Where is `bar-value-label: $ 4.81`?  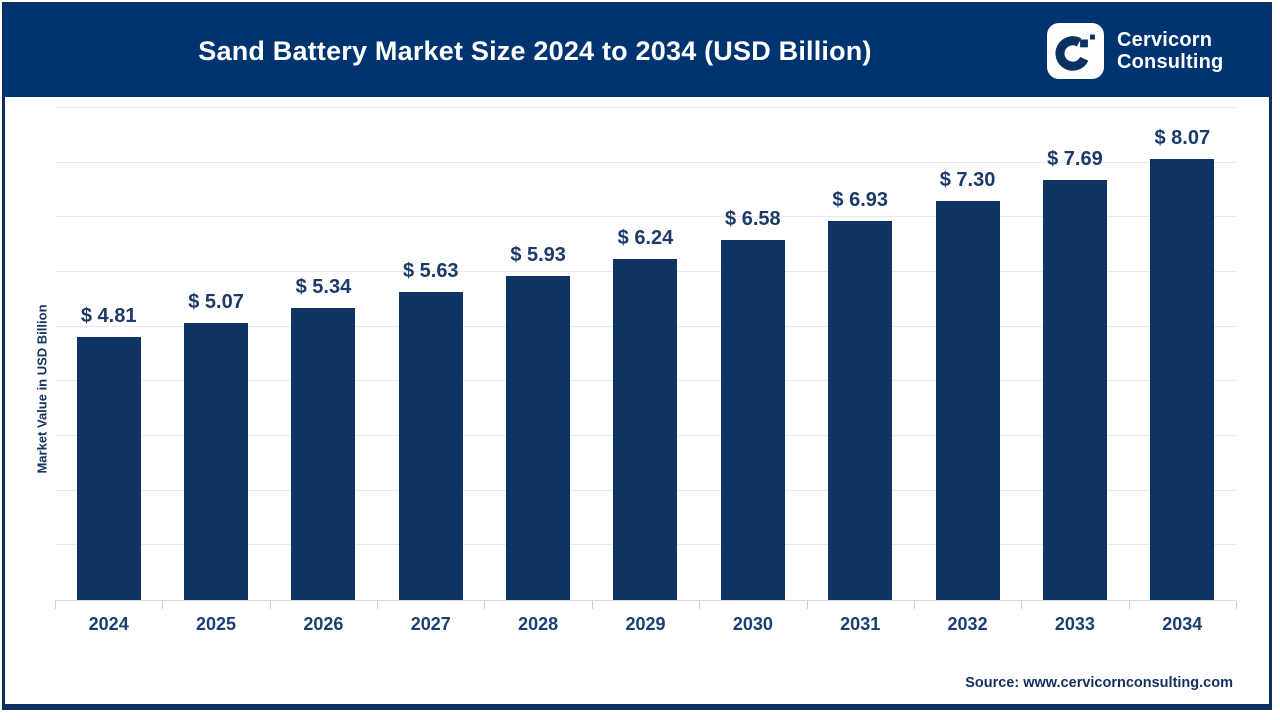 bar-value-label: $ 4.81 is located at coordinates (108, 316).